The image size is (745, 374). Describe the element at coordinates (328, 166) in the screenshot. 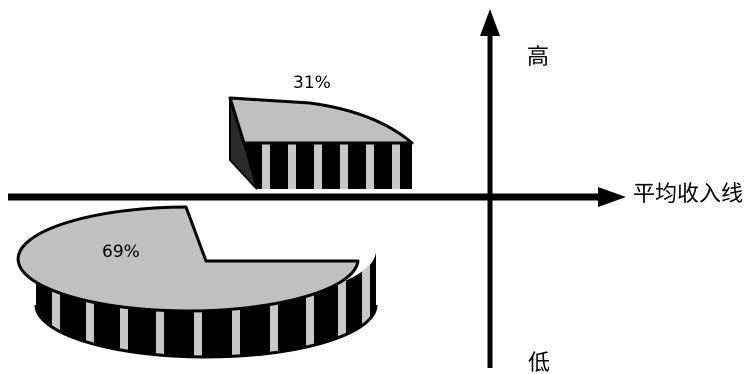

I see `slice-31-side` at that location.